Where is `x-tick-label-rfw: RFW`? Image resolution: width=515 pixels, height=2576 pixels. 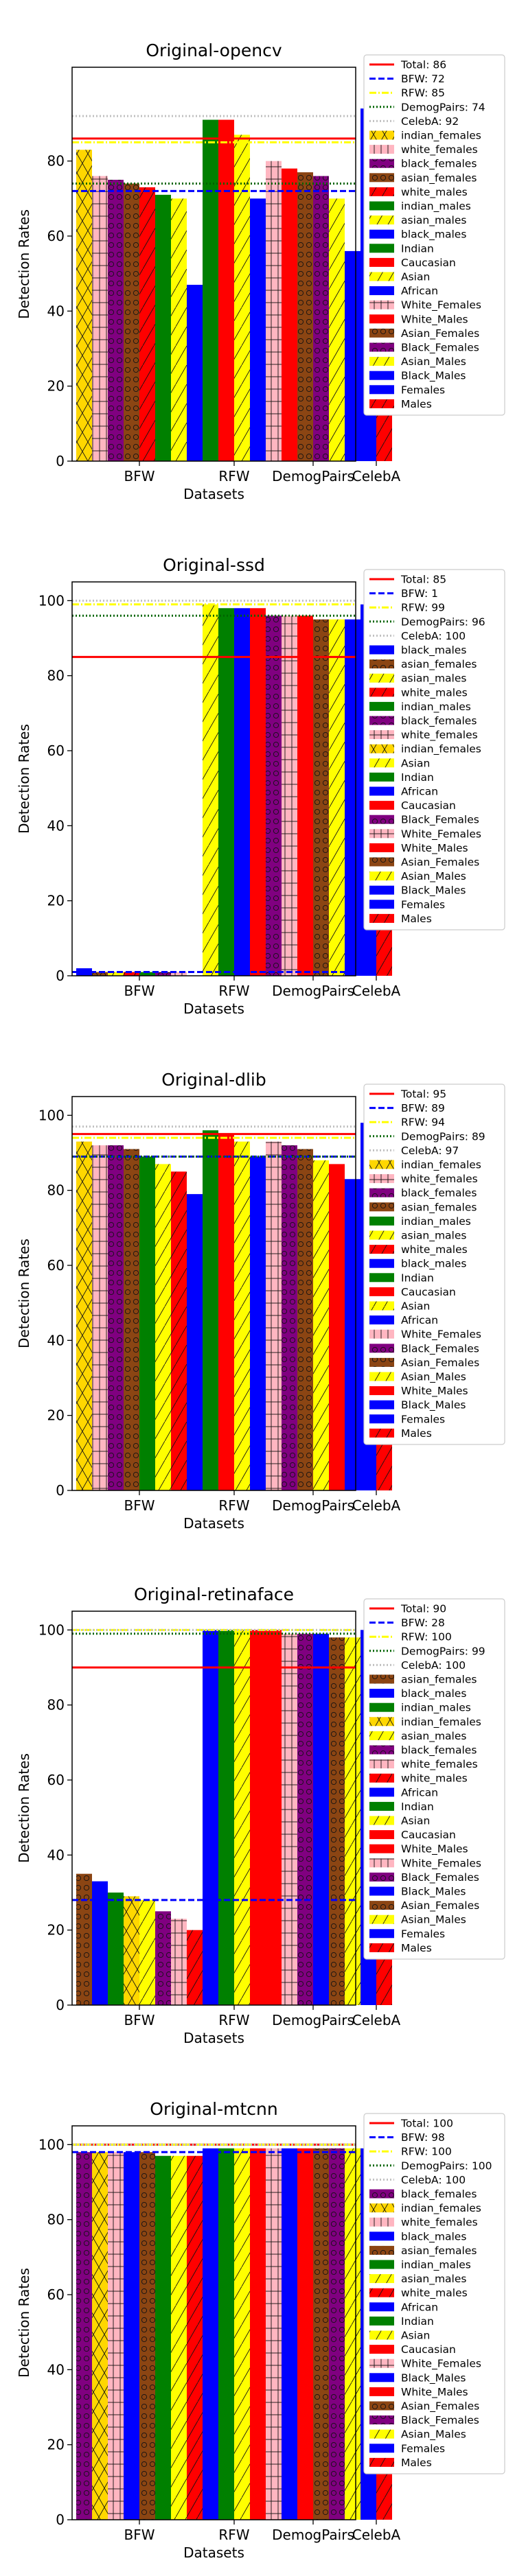 x-tick-label-rfw: RFW is located at coordinates (233, 991).